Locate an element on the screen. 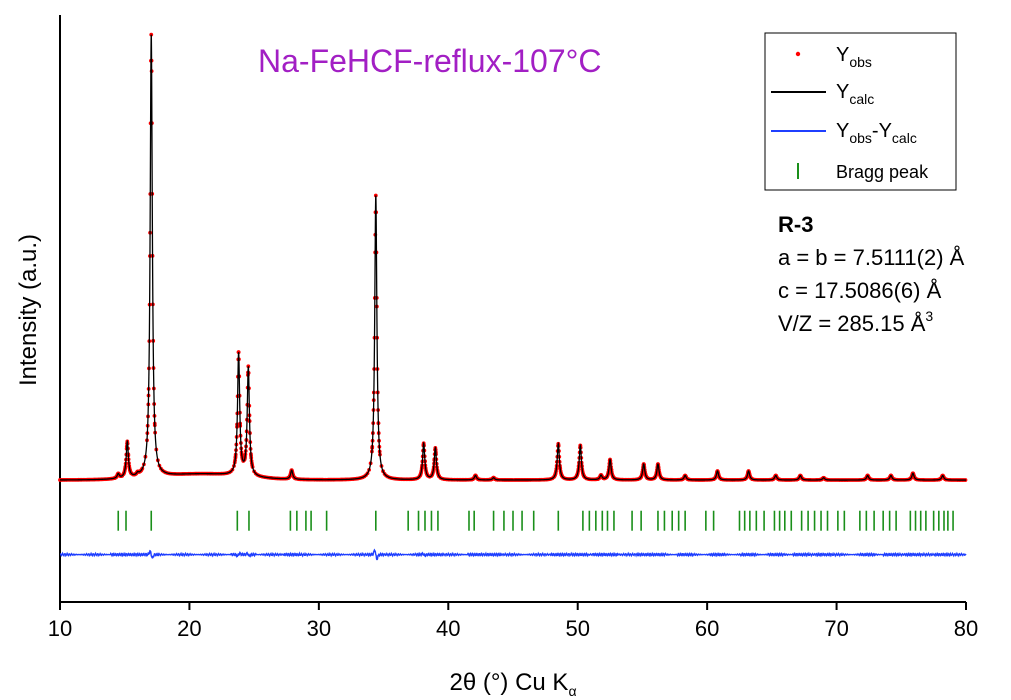 The width and height of the screenshot is (1011, 700). lattice-c: c = 17.5086(6) Å is located at coordinates (860, 290).